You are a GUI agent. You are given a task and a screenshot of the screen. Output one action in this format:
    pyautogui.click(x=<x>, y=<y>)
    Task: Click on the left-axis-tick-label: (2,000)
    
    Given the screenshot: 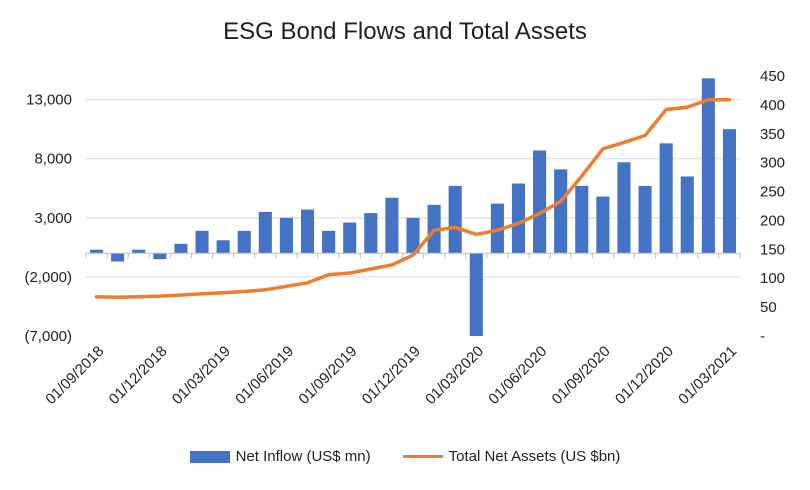 What is the action you would take?
    pyautogui.click(x=48, y=277)
    